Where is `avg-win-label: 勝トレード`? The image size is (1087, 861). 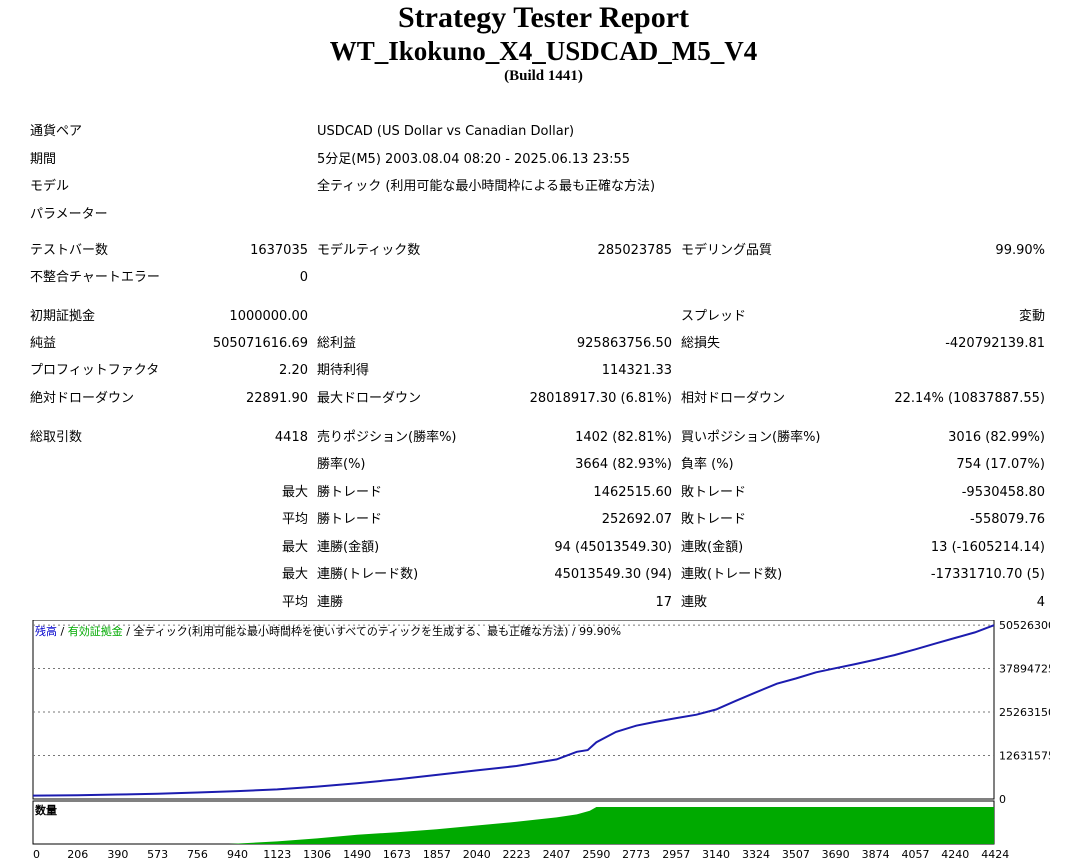
avg-win-label: 勝トレード is located at coordinates (350, 519).